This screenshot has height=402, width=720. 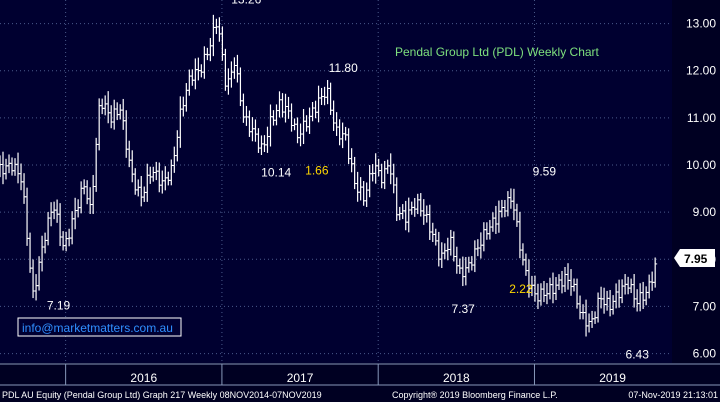 What do you see at coordinates (545, 171) in the screenshot?
I see `annotation-label: 9.59` at bounding box center [545, 171].